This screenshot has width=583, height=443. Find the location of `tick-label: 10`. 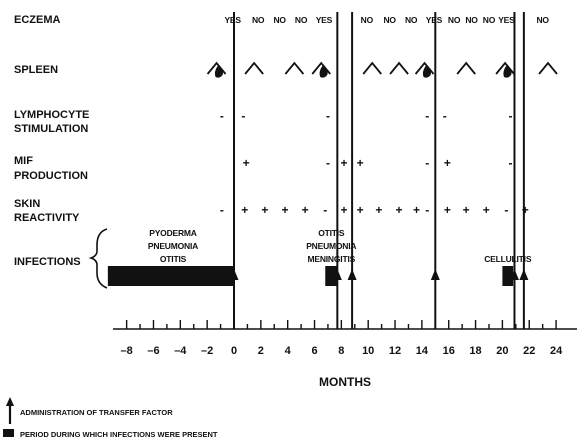

tick-label: 10 is located at coordinates (368, 351).